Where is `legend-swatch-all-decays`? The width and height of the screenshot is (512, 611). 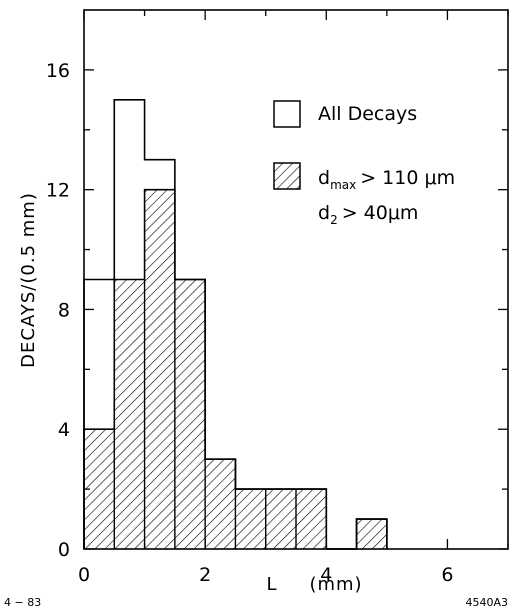
legend-swatch-all-decays is located at coordinates (287, 114).